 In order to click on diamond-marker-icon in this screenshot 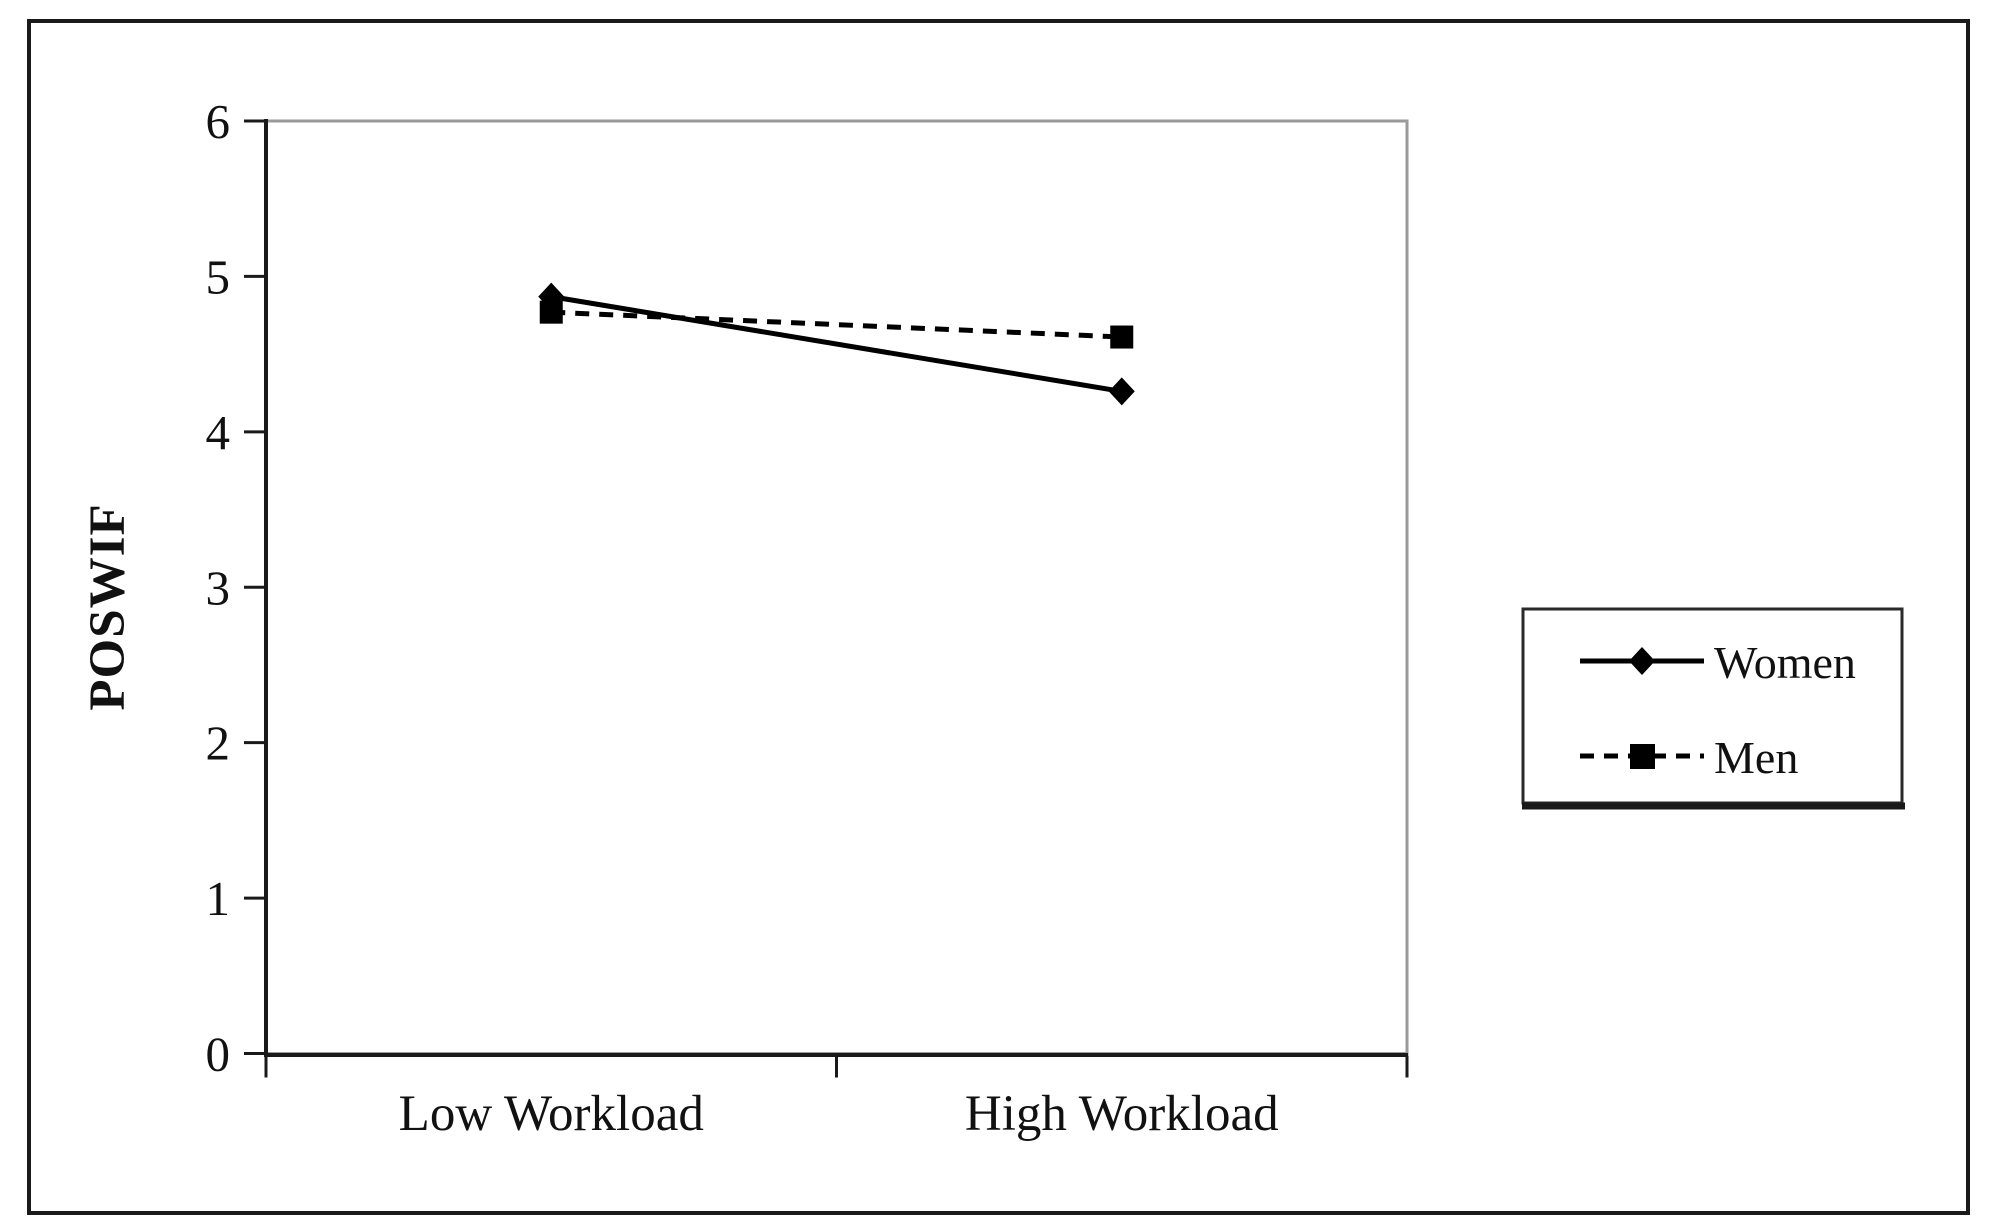, I will do `click(1121, 391)`.